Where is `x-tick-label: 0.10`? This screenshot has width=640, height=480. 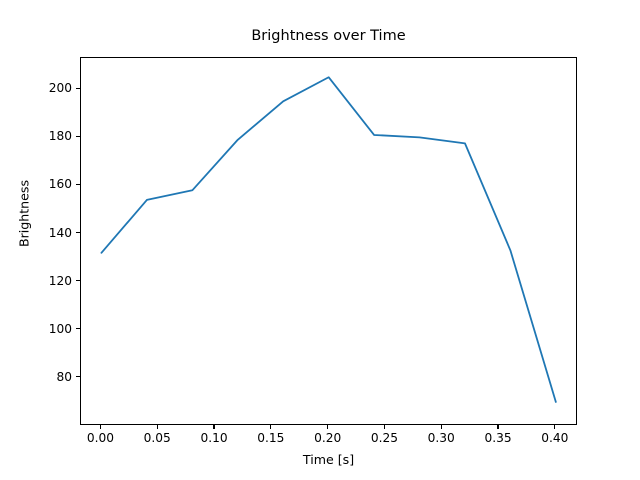
x-tick-label: 0.10 is located at coordinates (214, 438).